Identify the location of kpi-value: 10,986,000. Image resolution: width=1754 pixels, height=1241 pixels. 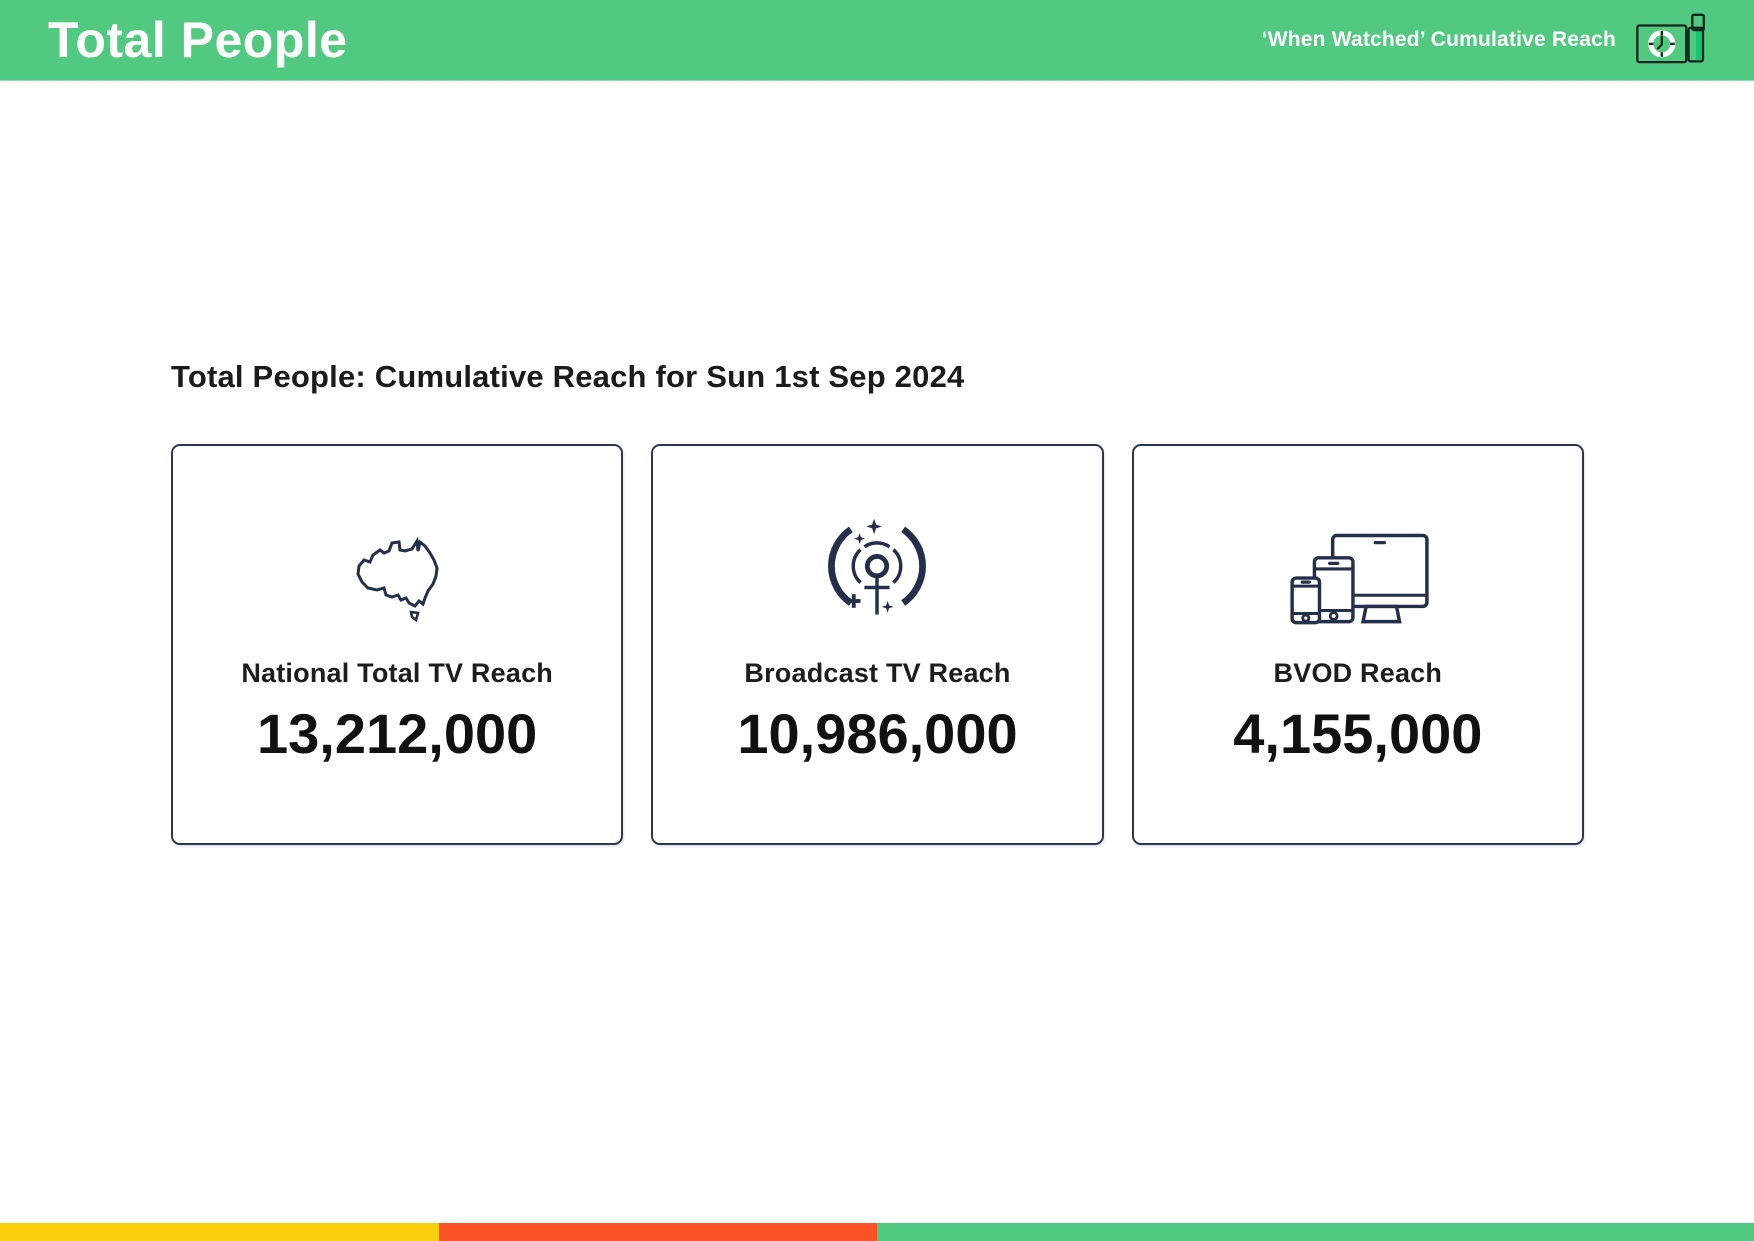
(877, 733).